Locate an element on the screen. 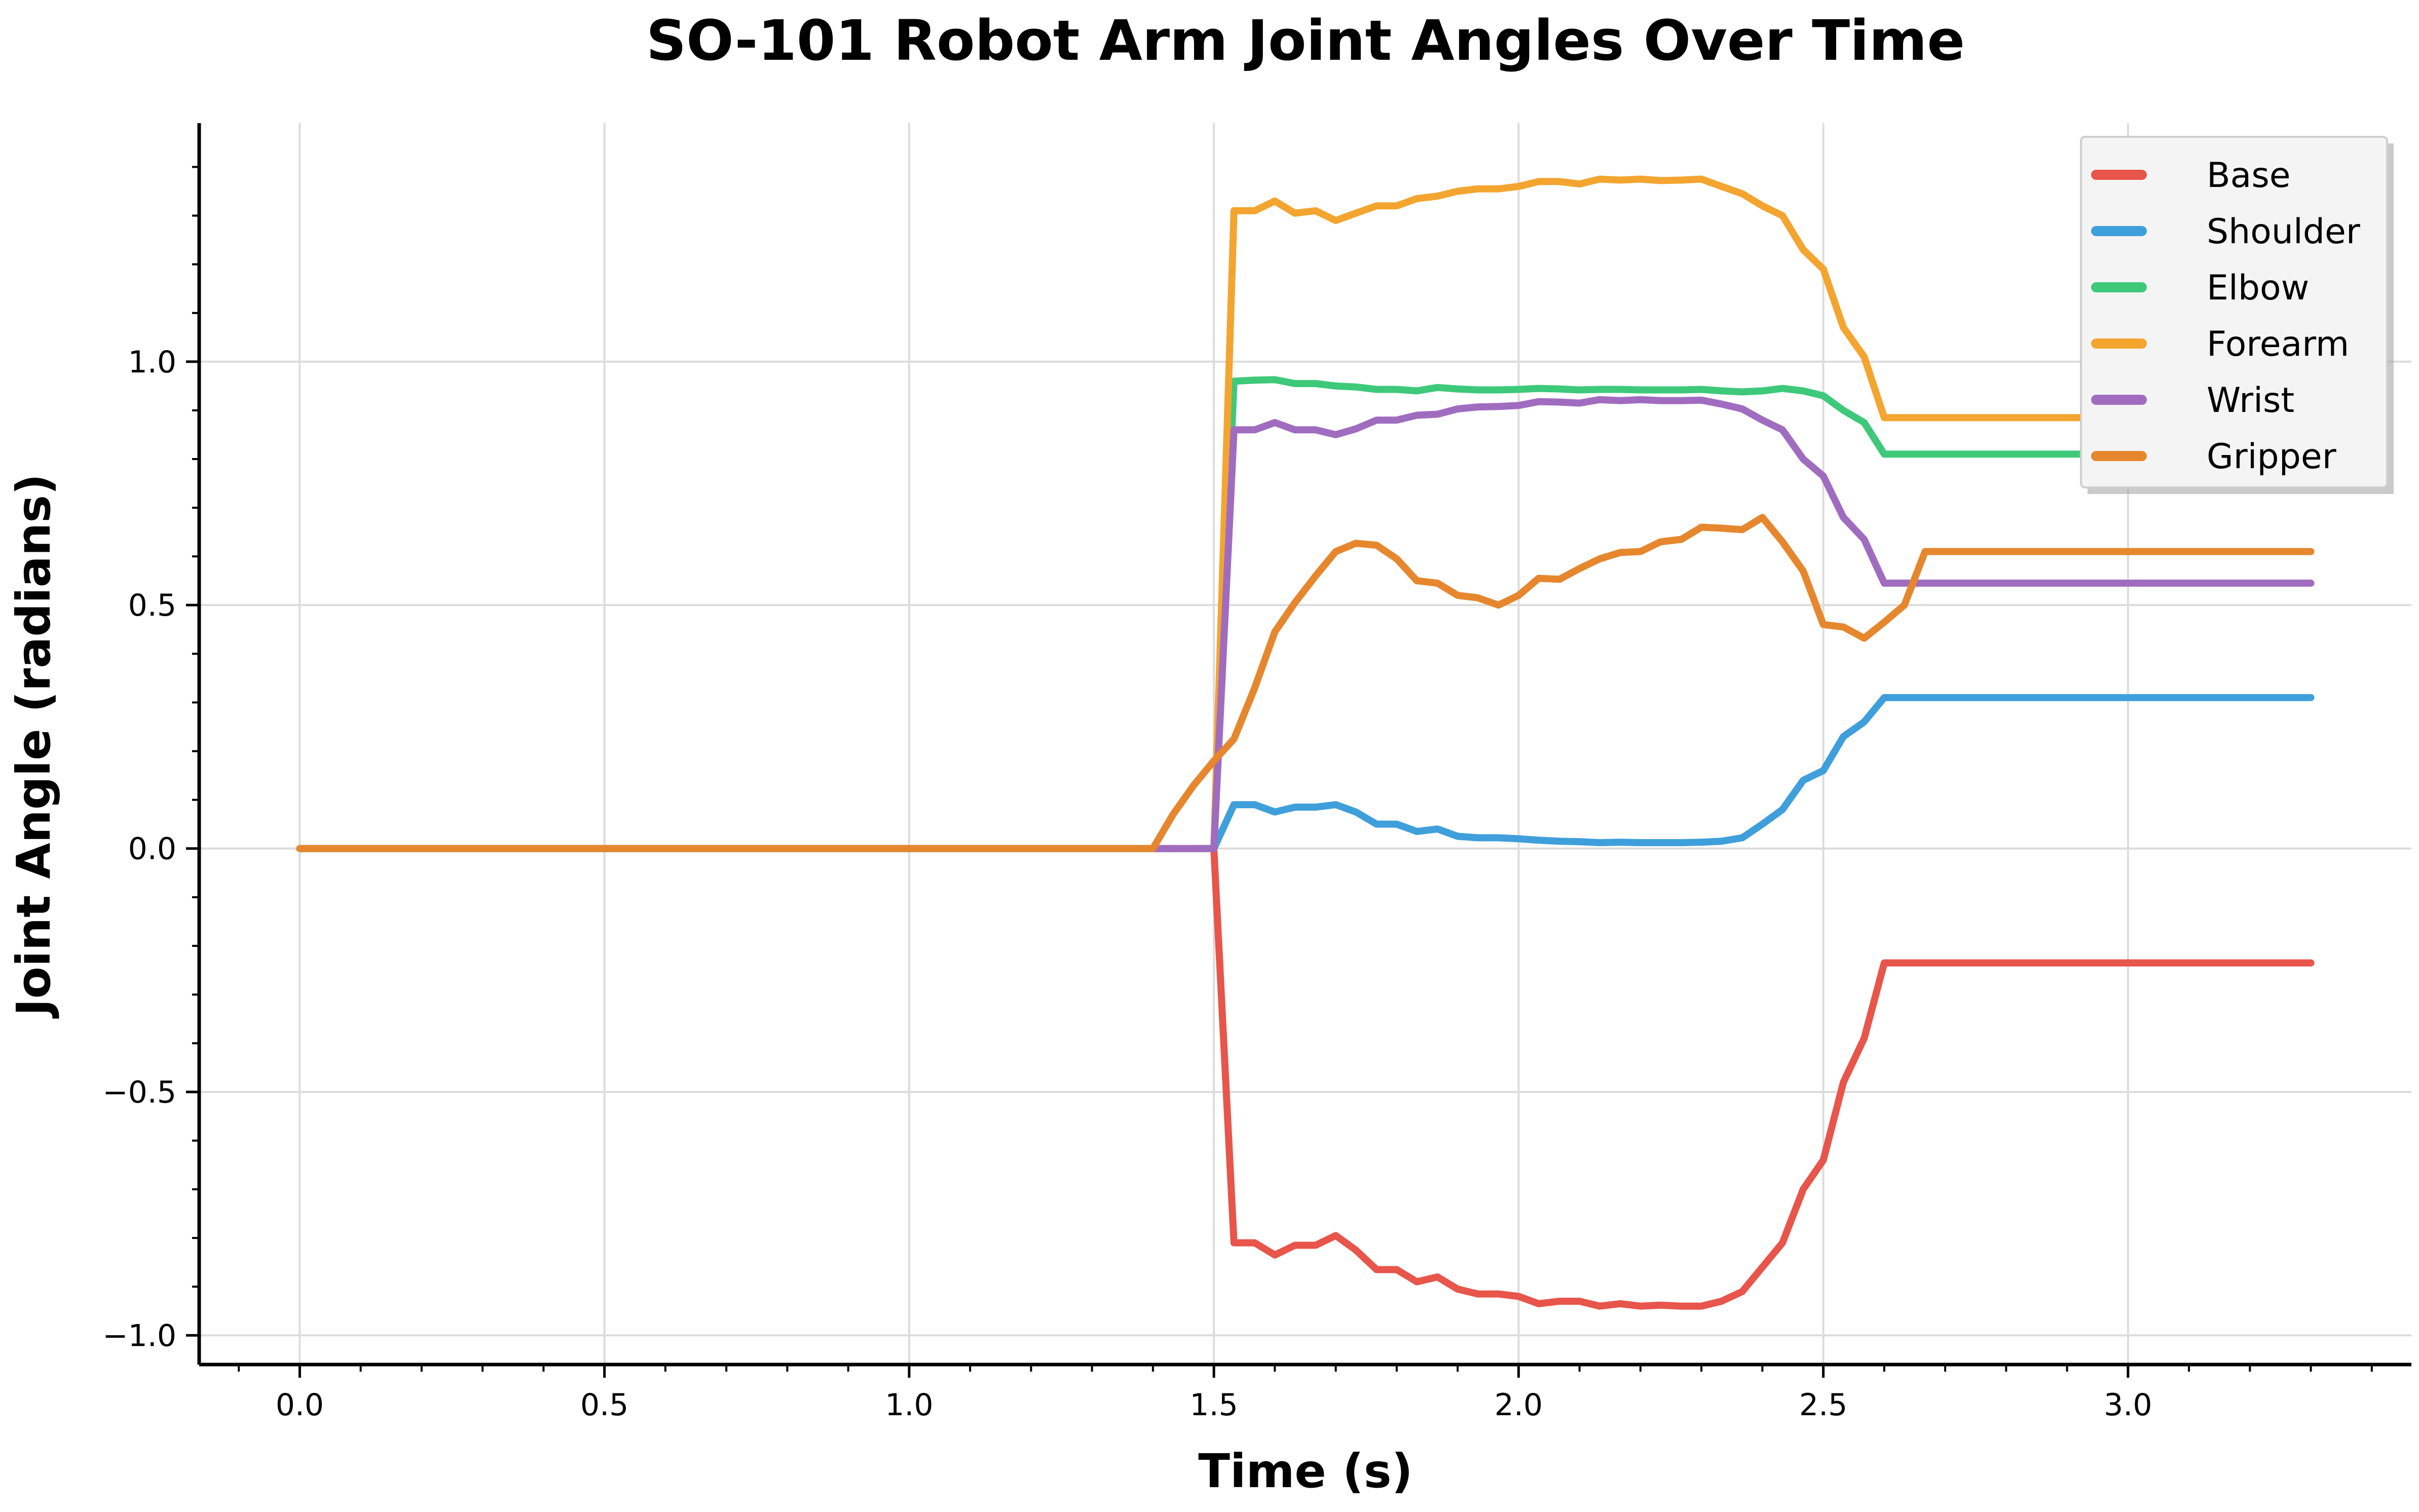  legend-label-gripper: Gripper is located at coordinates (2271, 457).